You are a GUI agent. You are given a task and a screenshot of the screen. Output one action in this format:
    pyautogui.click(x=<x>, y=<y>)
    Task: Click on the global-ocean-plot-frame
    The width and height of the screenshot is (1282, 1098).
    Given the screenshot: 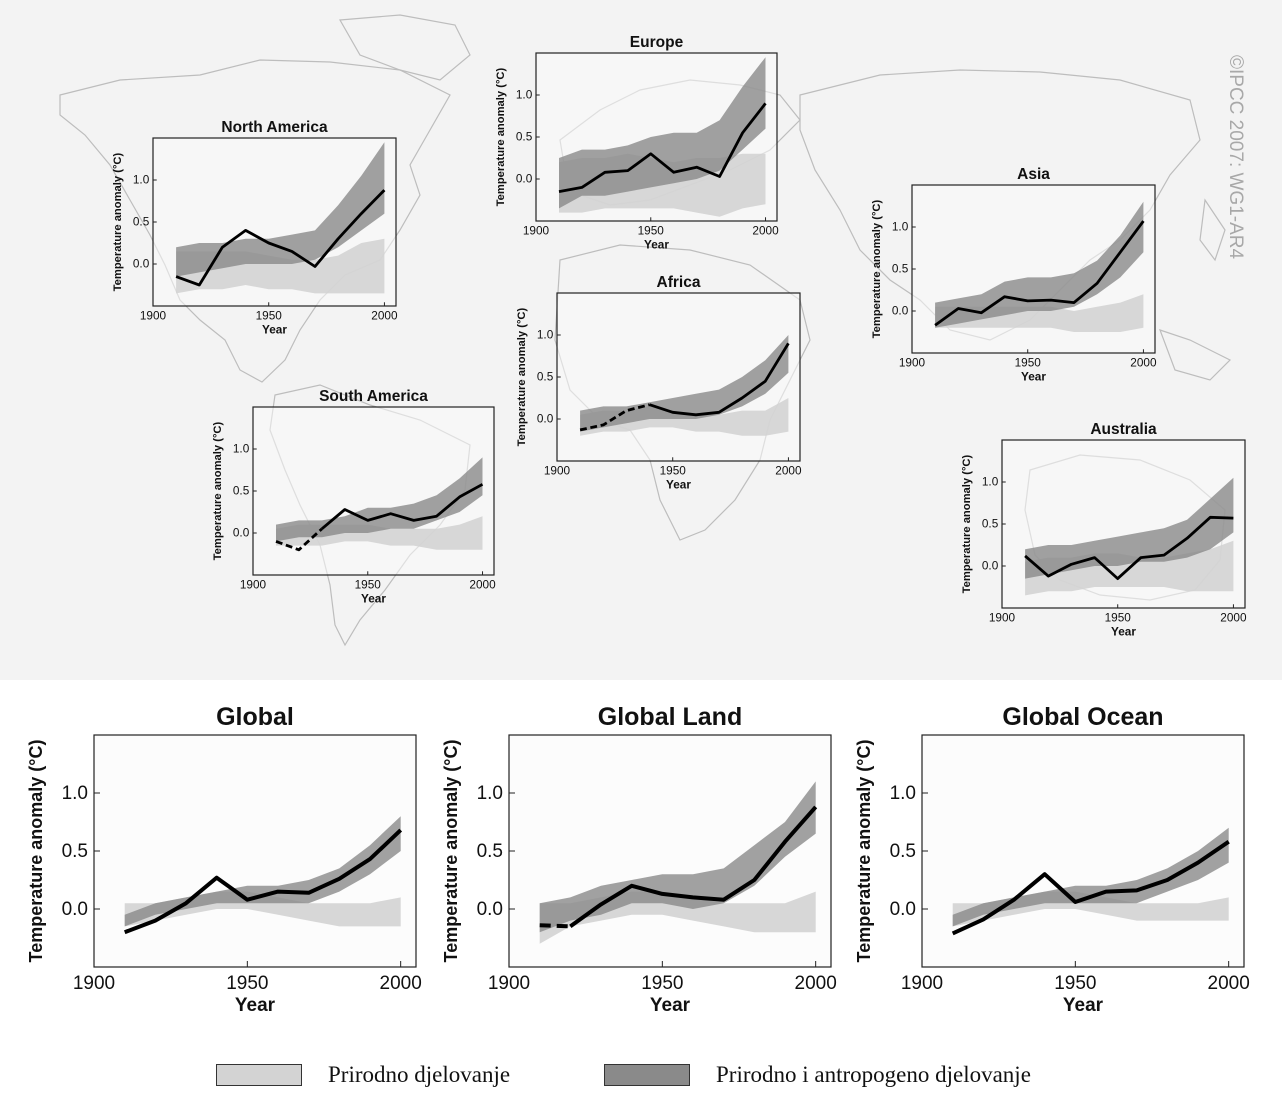 What is the action you would take?
    pyautogui.click(x=1083, y=851)
    